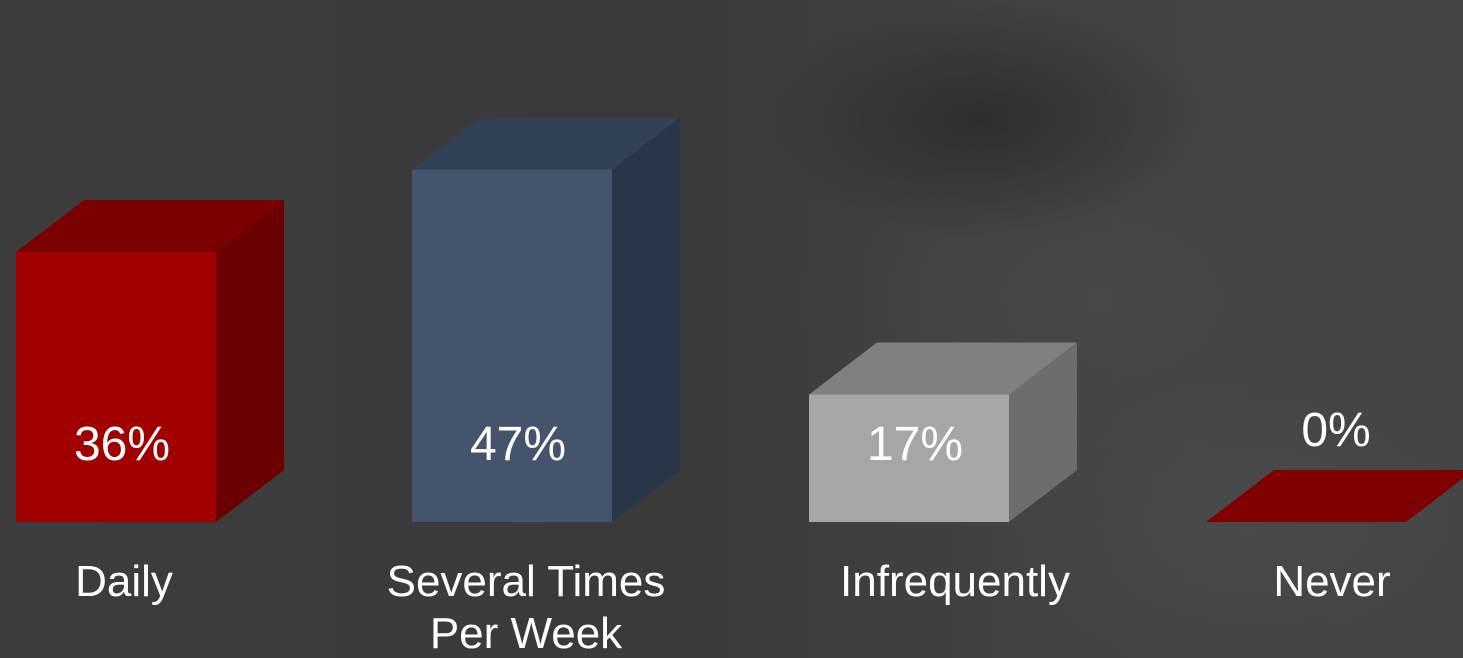  What do you see at coordinates (122, 444) in the screenshot?
I see `value-label-daily: 36%` at bounding box center [122, 444].